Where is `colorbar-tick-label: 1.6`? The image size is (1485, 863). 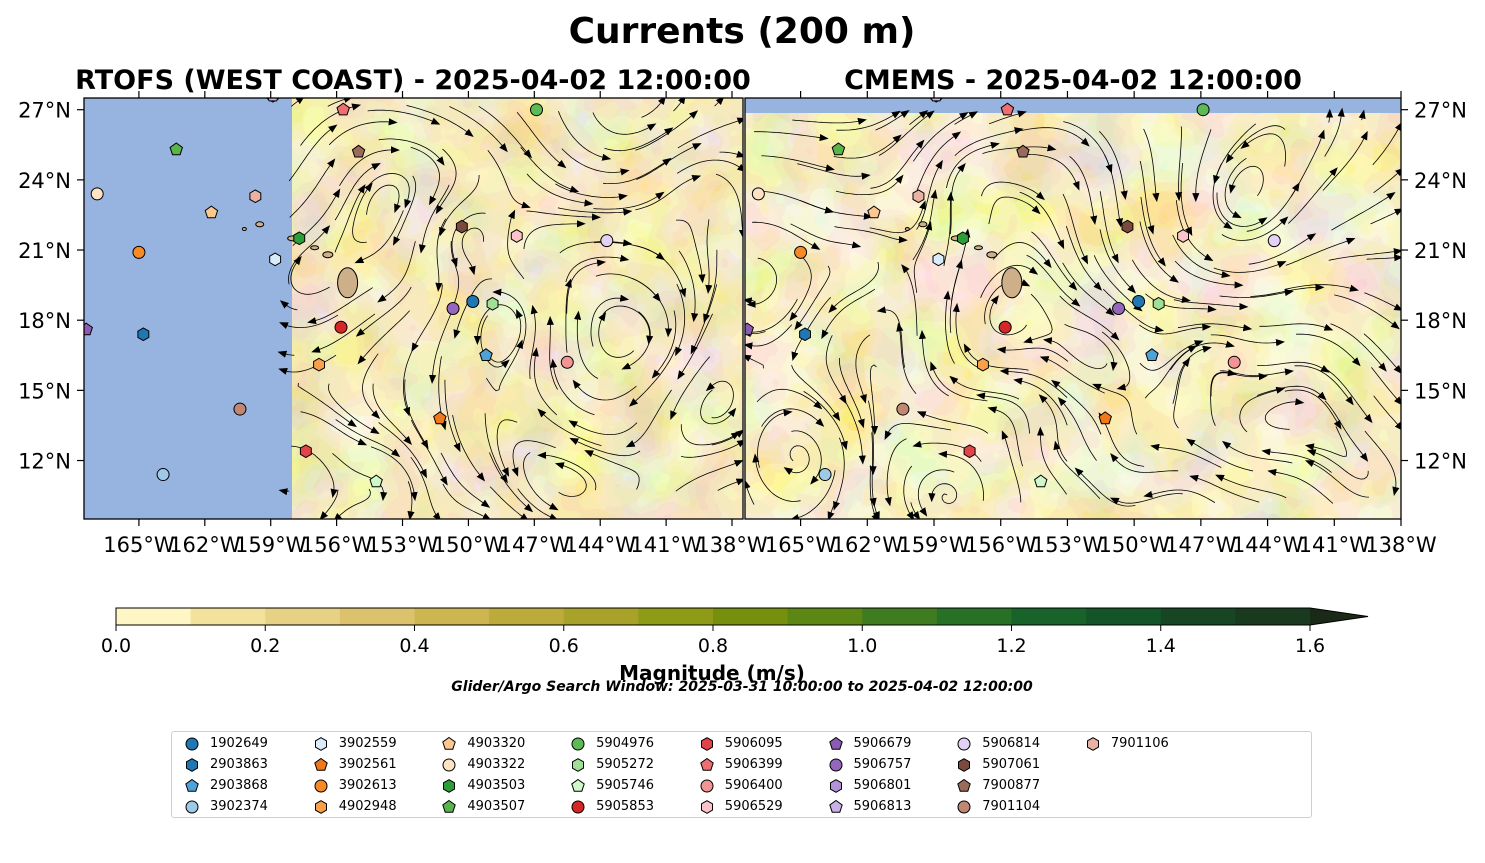
colorbar-tick-label: 1.6 is located at coordinates (1310, 646).